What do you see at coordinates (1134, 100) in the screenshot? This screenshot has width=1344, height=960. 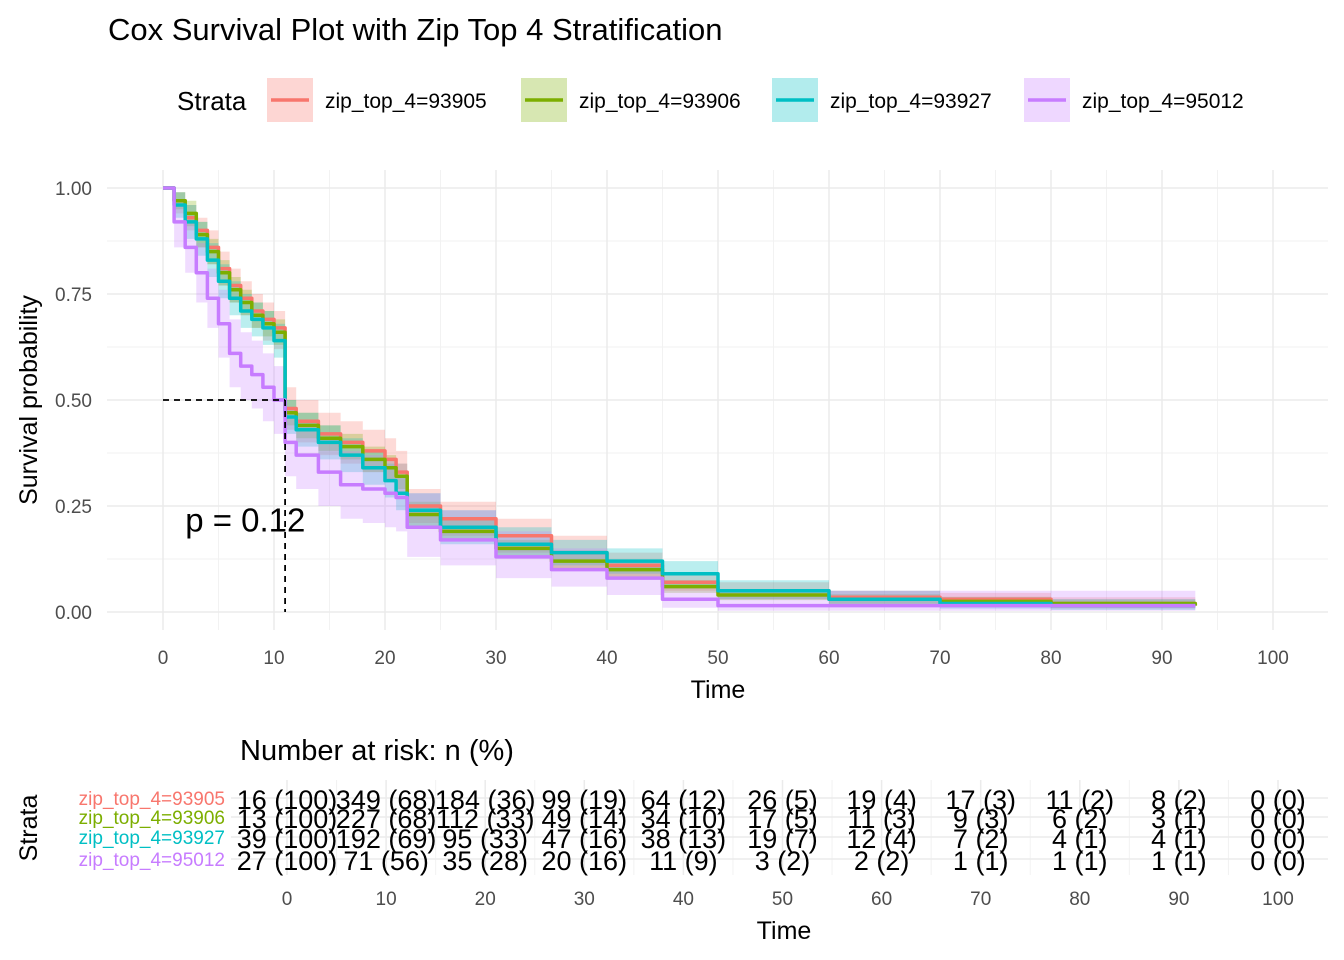 I see `legend-entry-zip-top-4-95012: zip_top_4=95012` at bounding box center [1134, 100].